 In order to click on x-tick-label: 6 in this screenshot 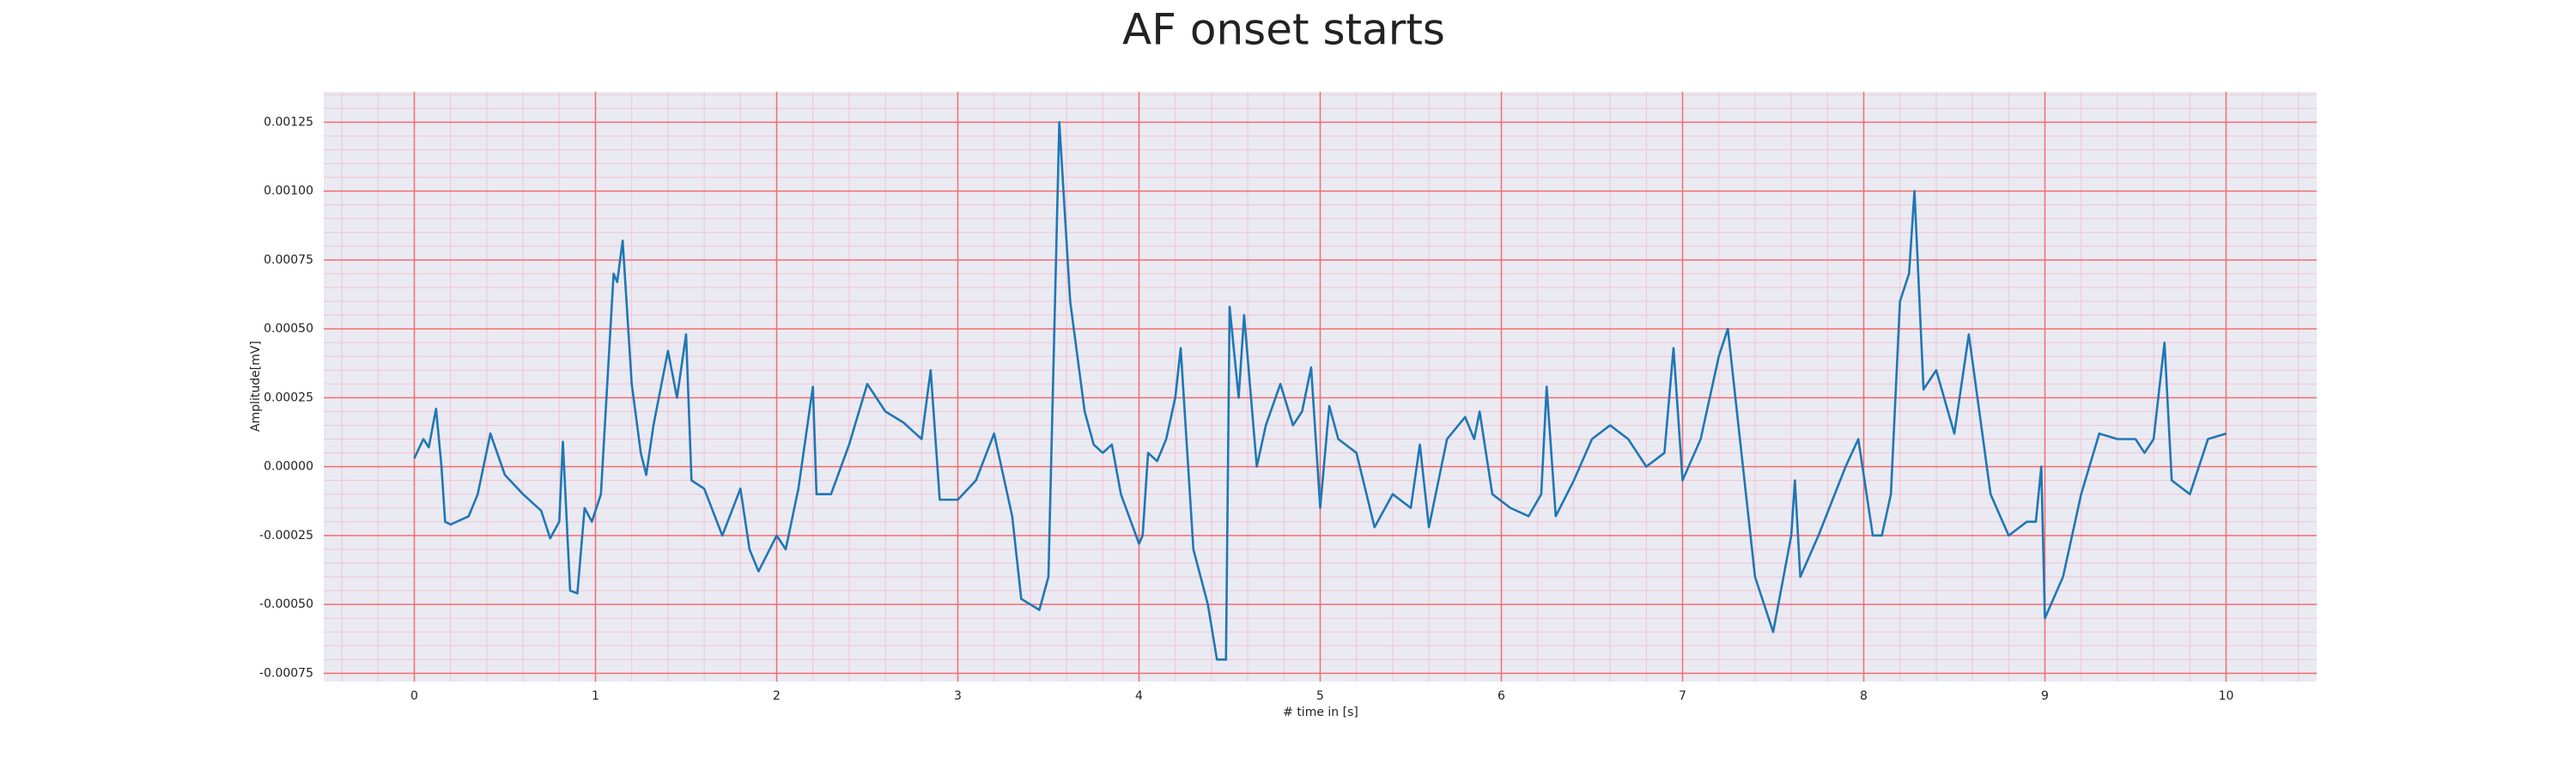, I will do `click(1502, 696)`.